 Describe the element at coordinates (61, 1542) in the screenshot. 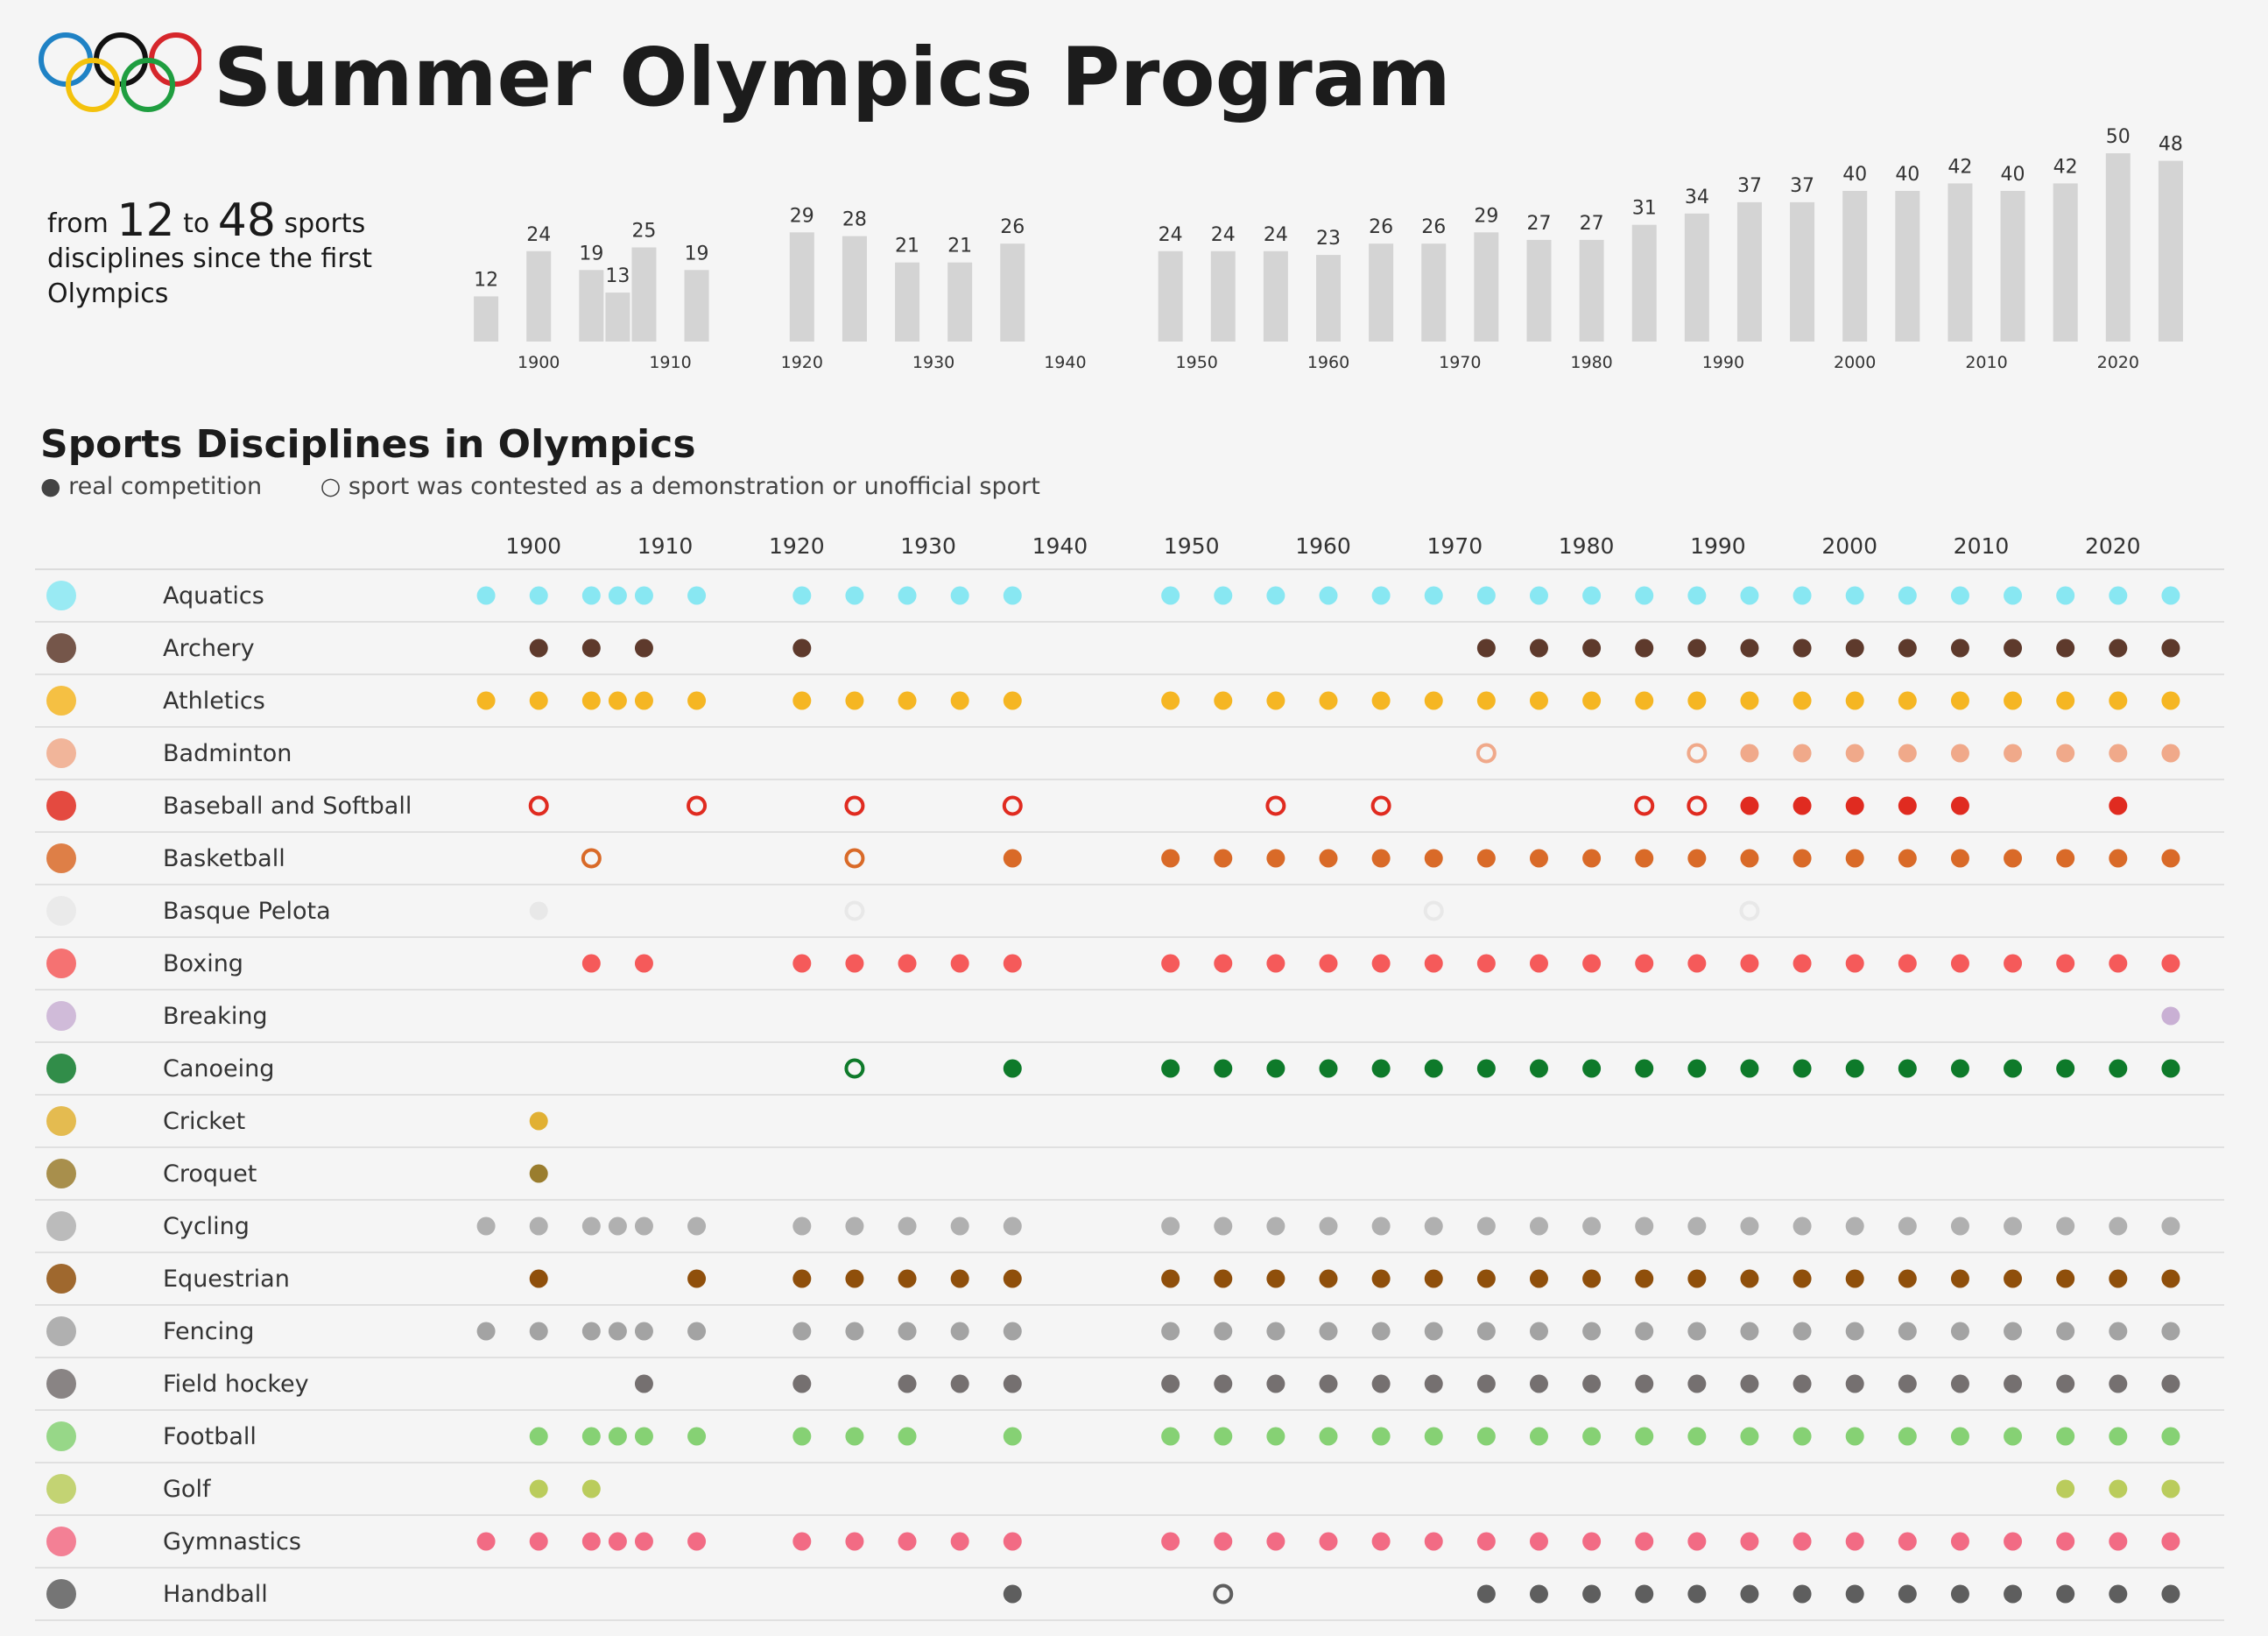

I see `gymnast-icon` at that location.